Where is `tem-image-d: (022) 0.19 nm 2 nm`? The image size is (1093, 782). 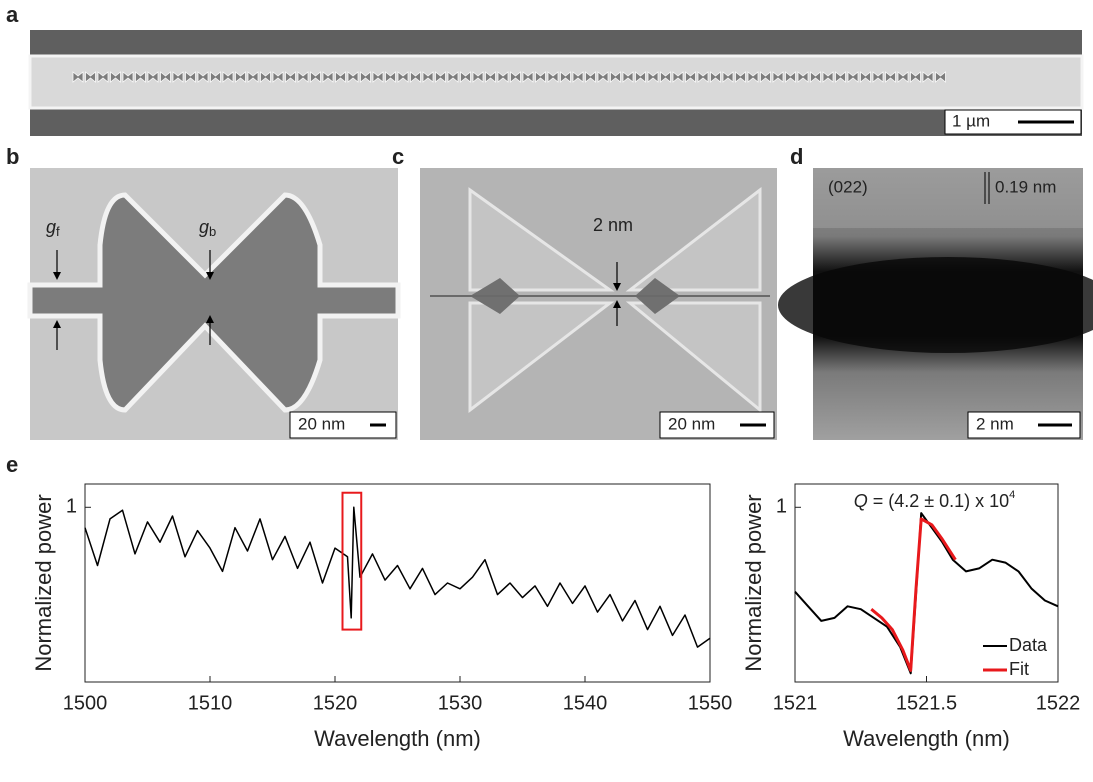 tem-image-d: (022) 0.19 nm 2 nm is located at coordinates (935, 304).